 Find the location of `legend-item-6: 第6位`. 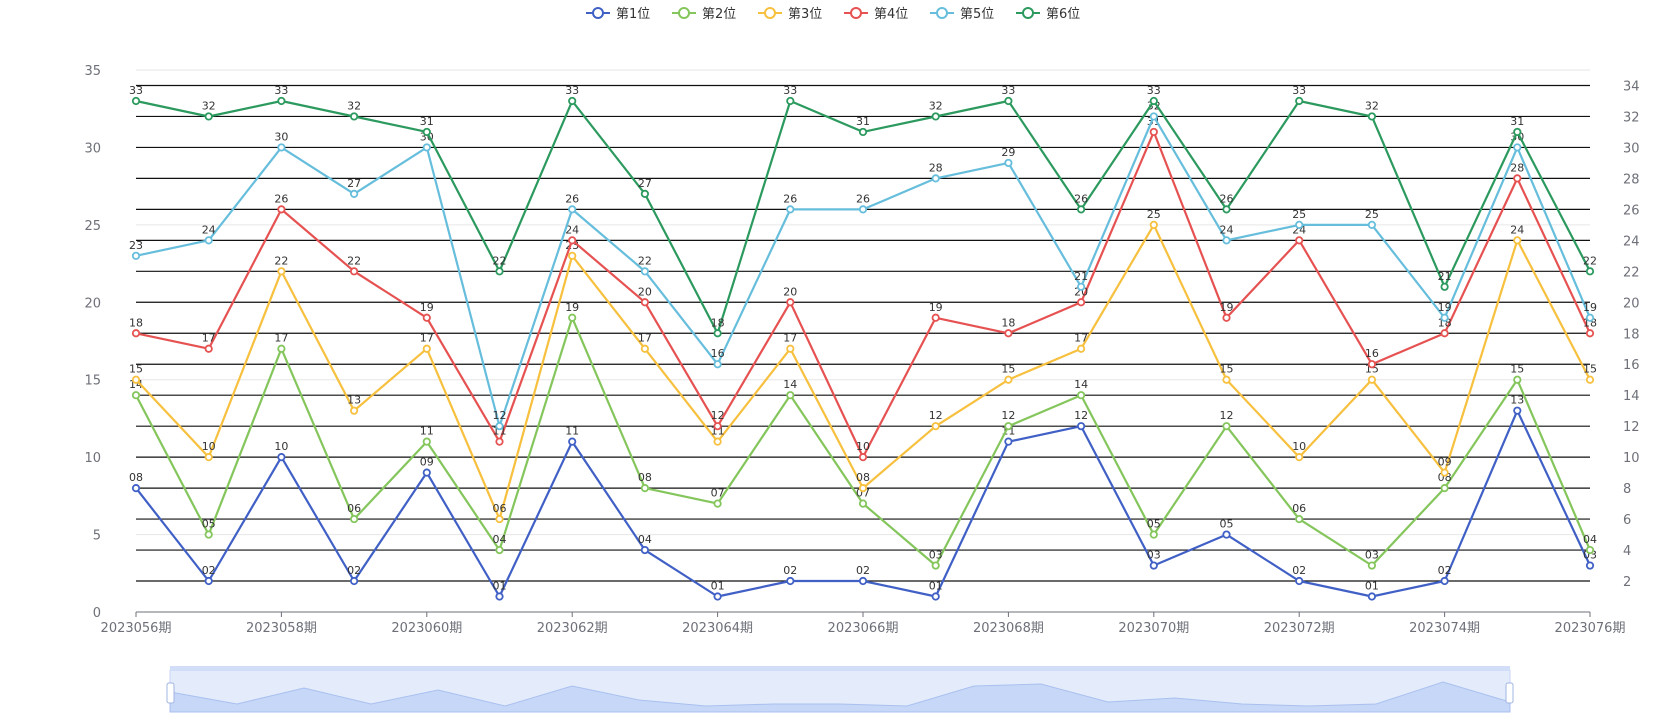

legend-item-6: 第6位 is located at coordinates (1048, 14).